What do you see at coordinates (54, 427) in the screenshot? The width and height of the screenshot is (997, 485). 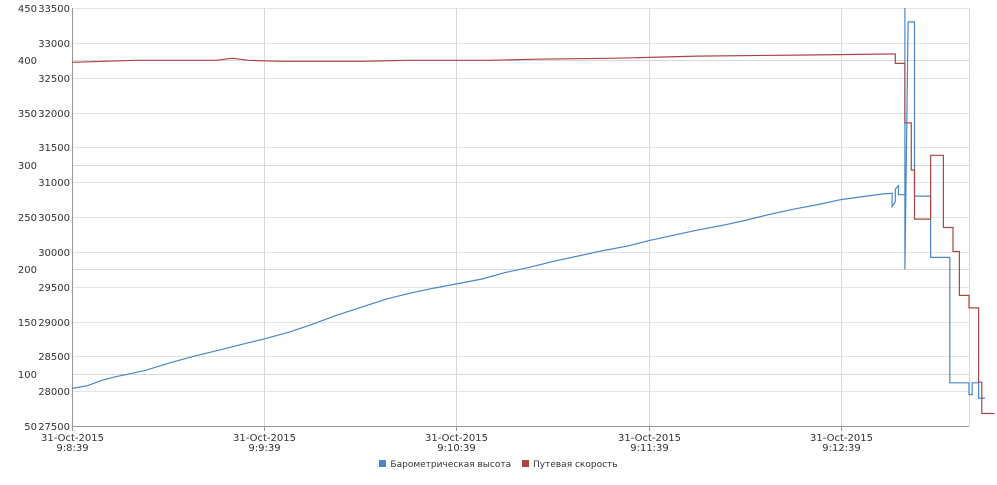 I see `y-right-tick-label: 27500` at bounding box center [54, 427].